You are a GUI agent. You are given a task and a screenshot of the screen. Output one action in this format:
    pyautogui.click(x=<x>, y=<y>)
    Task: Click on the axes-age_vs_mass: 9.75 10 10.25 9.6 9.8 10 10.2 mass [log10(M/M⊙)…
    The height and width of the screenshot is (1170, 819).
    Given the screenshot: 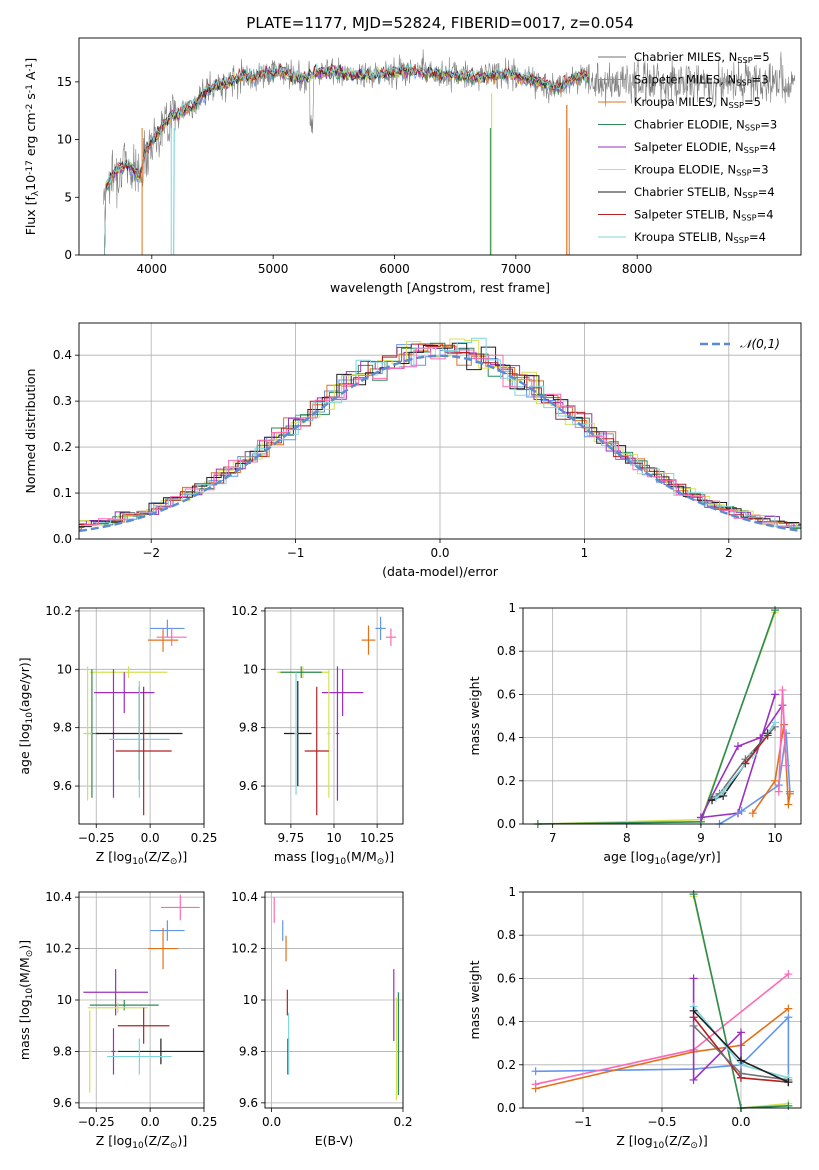 What is the action you would take?
    pyautogui.click(x=317, y=735)
    